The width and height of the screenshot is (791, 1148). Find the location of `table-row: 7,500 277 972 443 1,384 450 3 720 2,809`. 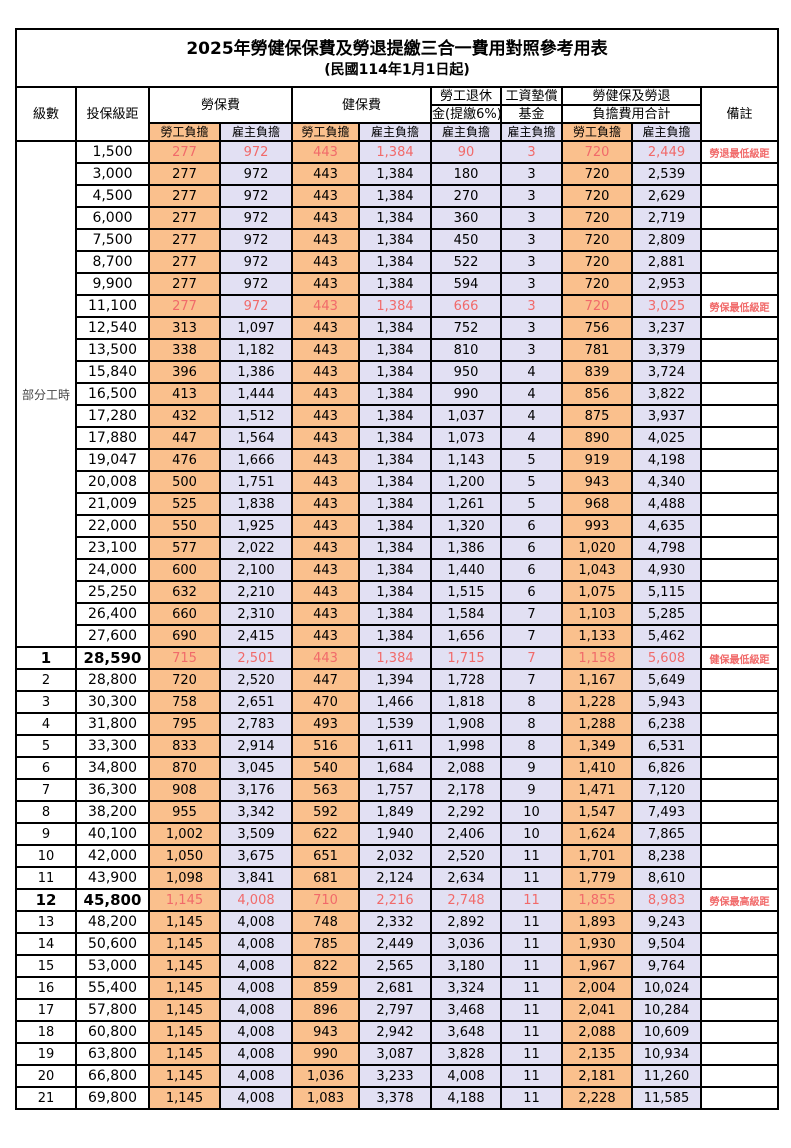

table-row: 7,500 277 972 443 1,384 450 3 720 2,809 is located at coordinates (397, 240).